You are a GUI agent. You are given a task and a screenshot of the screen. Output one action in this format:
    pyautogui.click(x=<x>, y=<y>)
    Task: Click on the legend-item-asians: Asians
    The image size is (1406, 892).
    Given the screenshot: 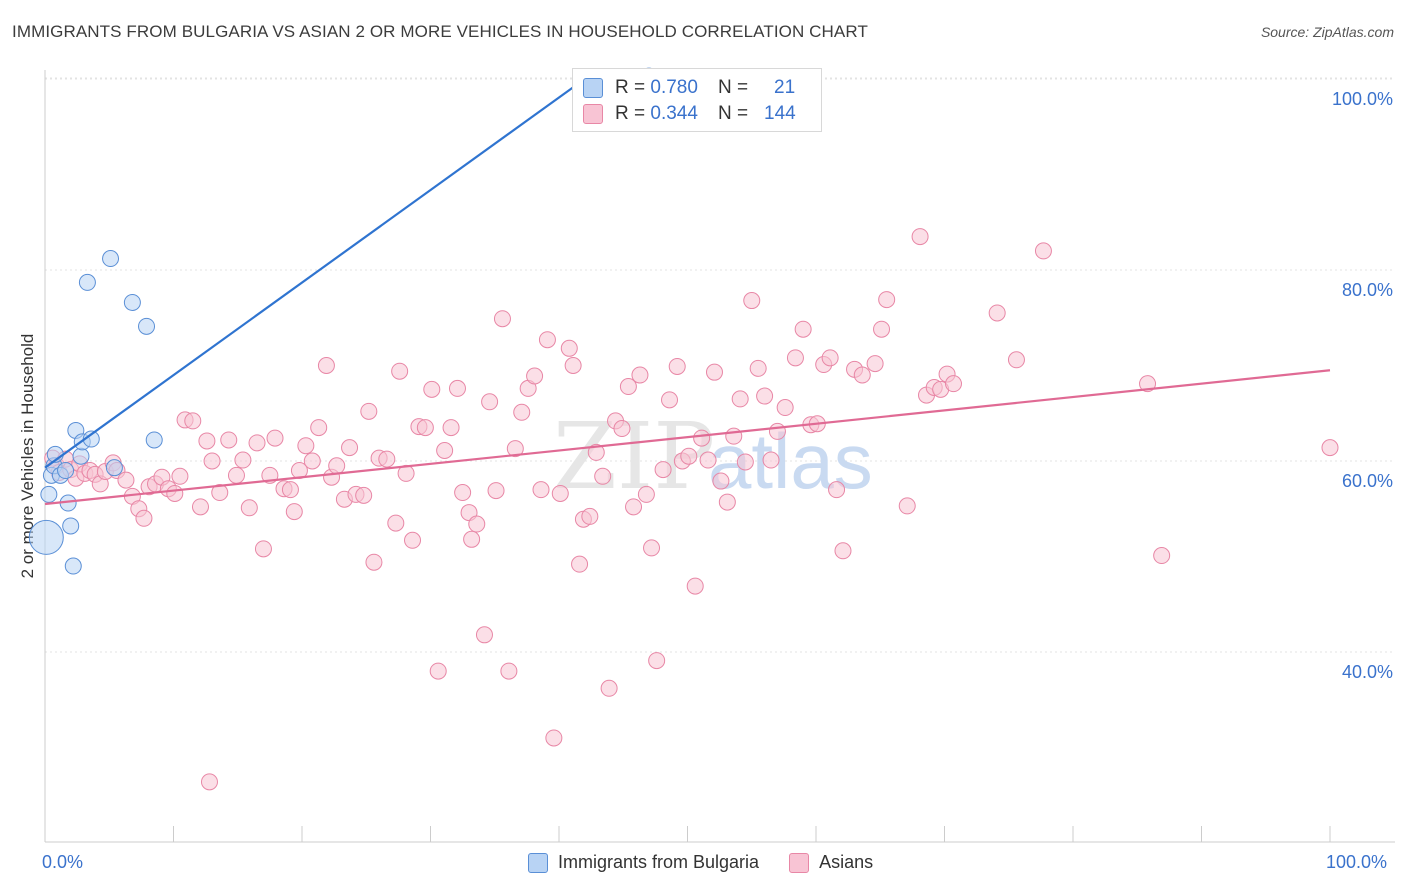 What is the action you would take?
    pyautogui.click(x=831, y=862)
    